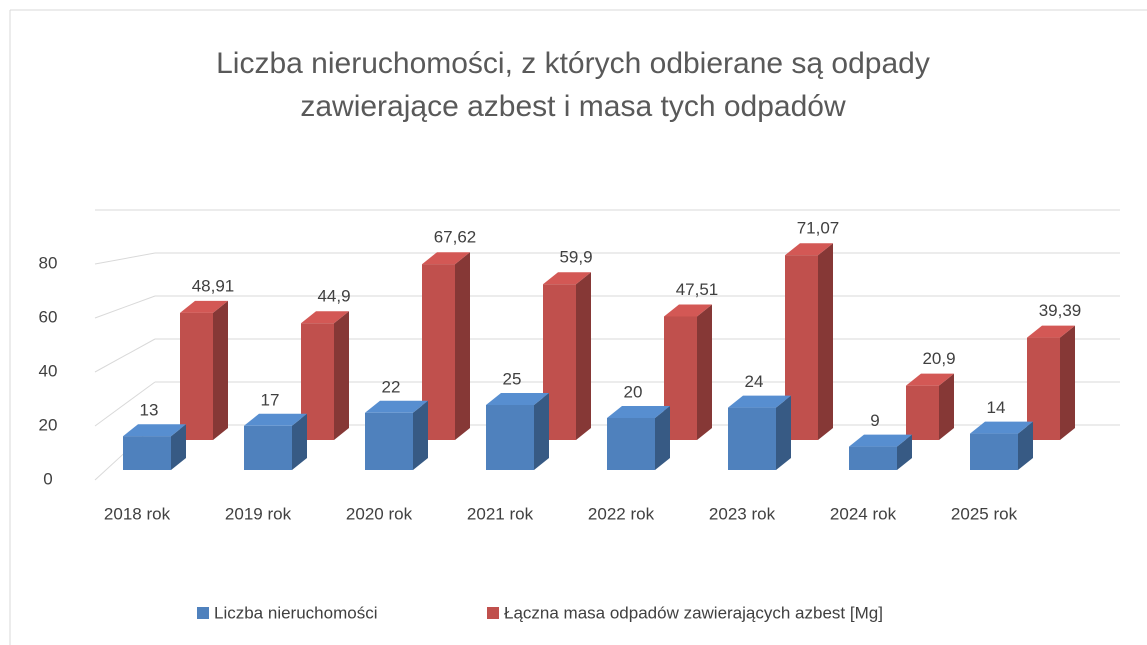 This screenshot has height=645, width=1147. I want to click on data-label: 25, so click(512, 378).